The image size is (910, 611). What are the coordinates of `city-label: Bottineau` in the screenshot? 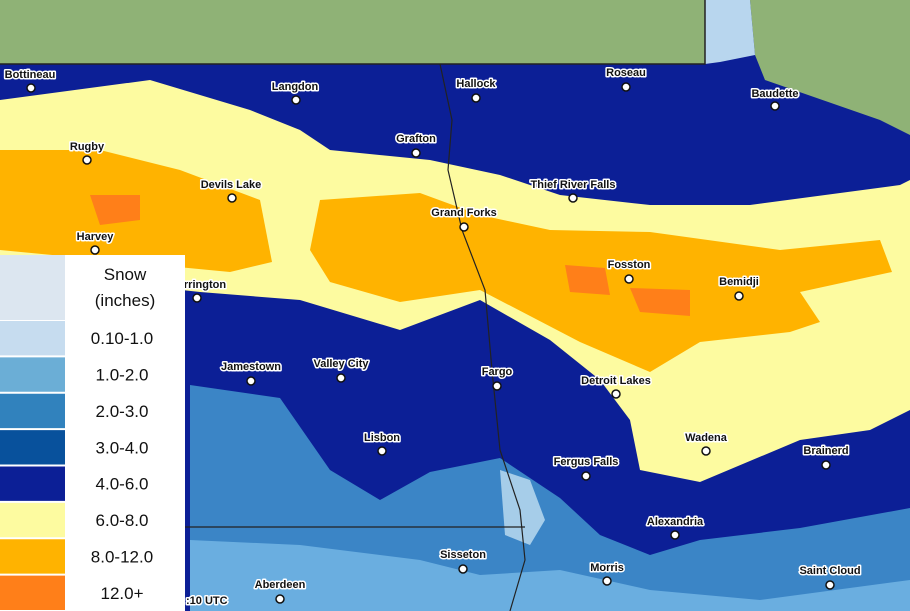 It's located at (30, 75).